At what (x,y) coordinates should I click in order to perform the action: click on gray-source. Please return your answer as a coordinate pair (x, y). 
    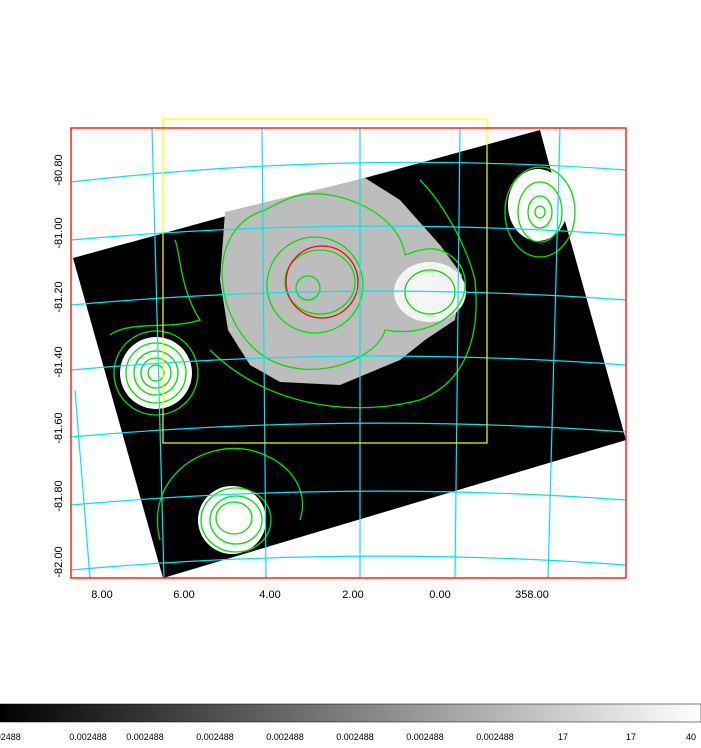
    Looking at the image, I should click on (341, 281).